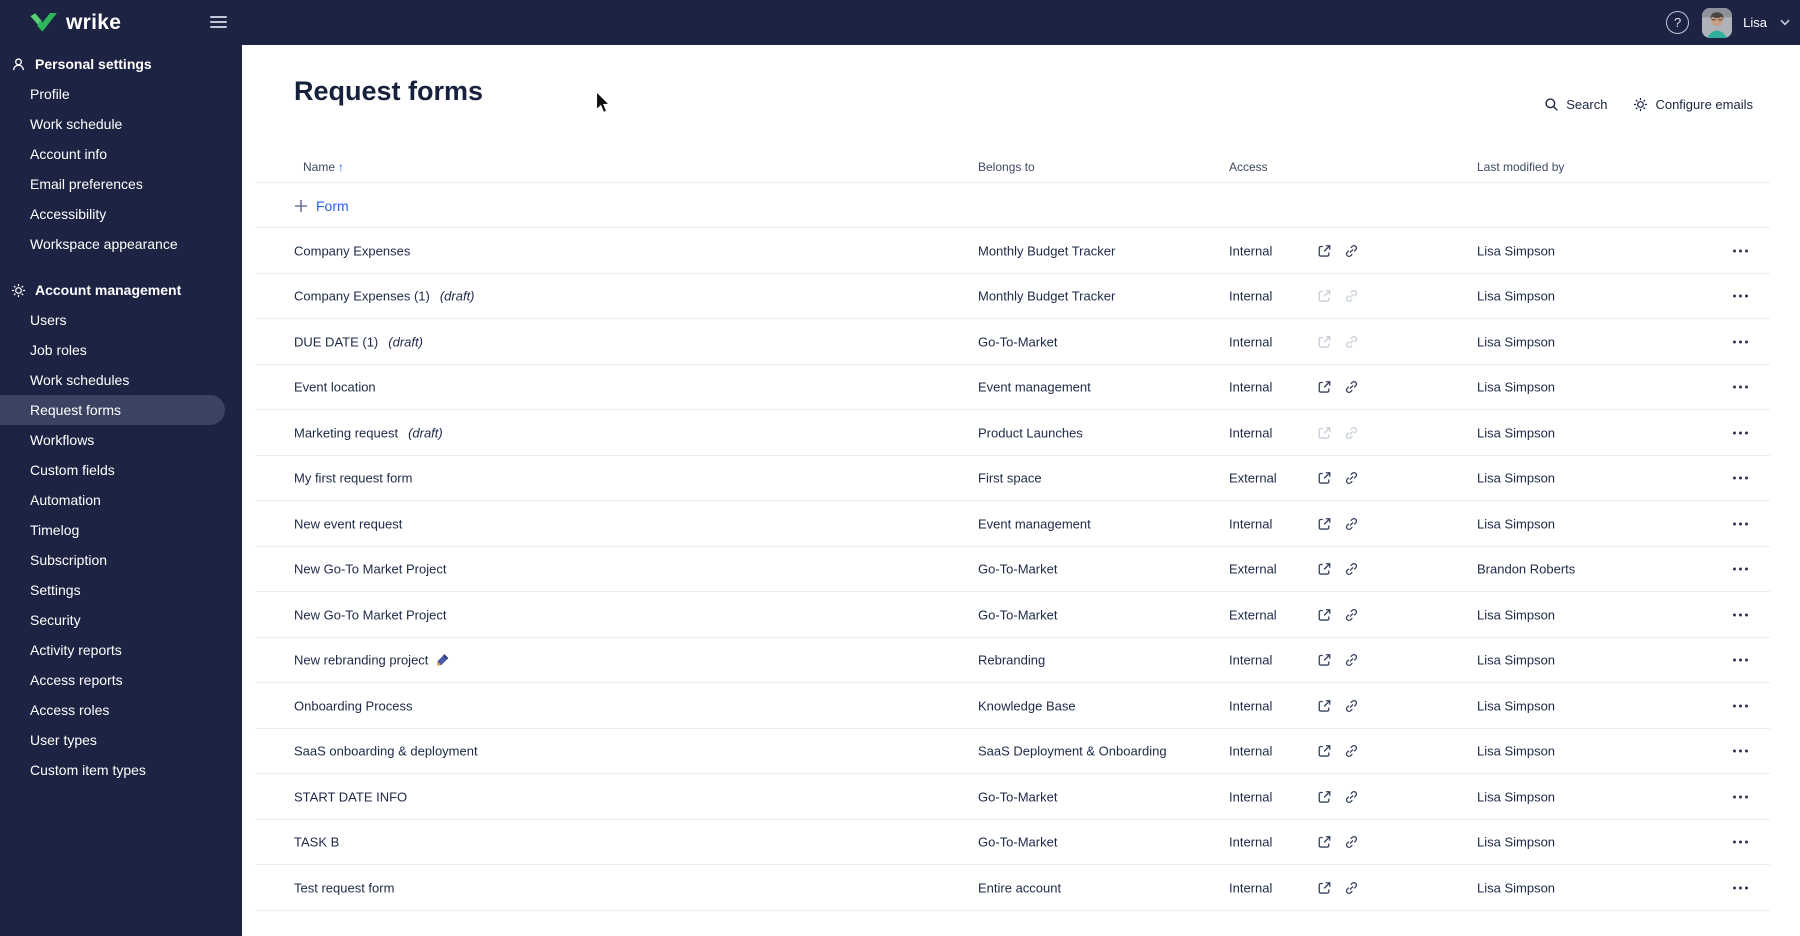 The width and height of the screenshot is (1800, 936). Describe the element at coordinates (1006, 166) in the screenshot. I see `column-header-belongs-to: Belongs to` at that location.